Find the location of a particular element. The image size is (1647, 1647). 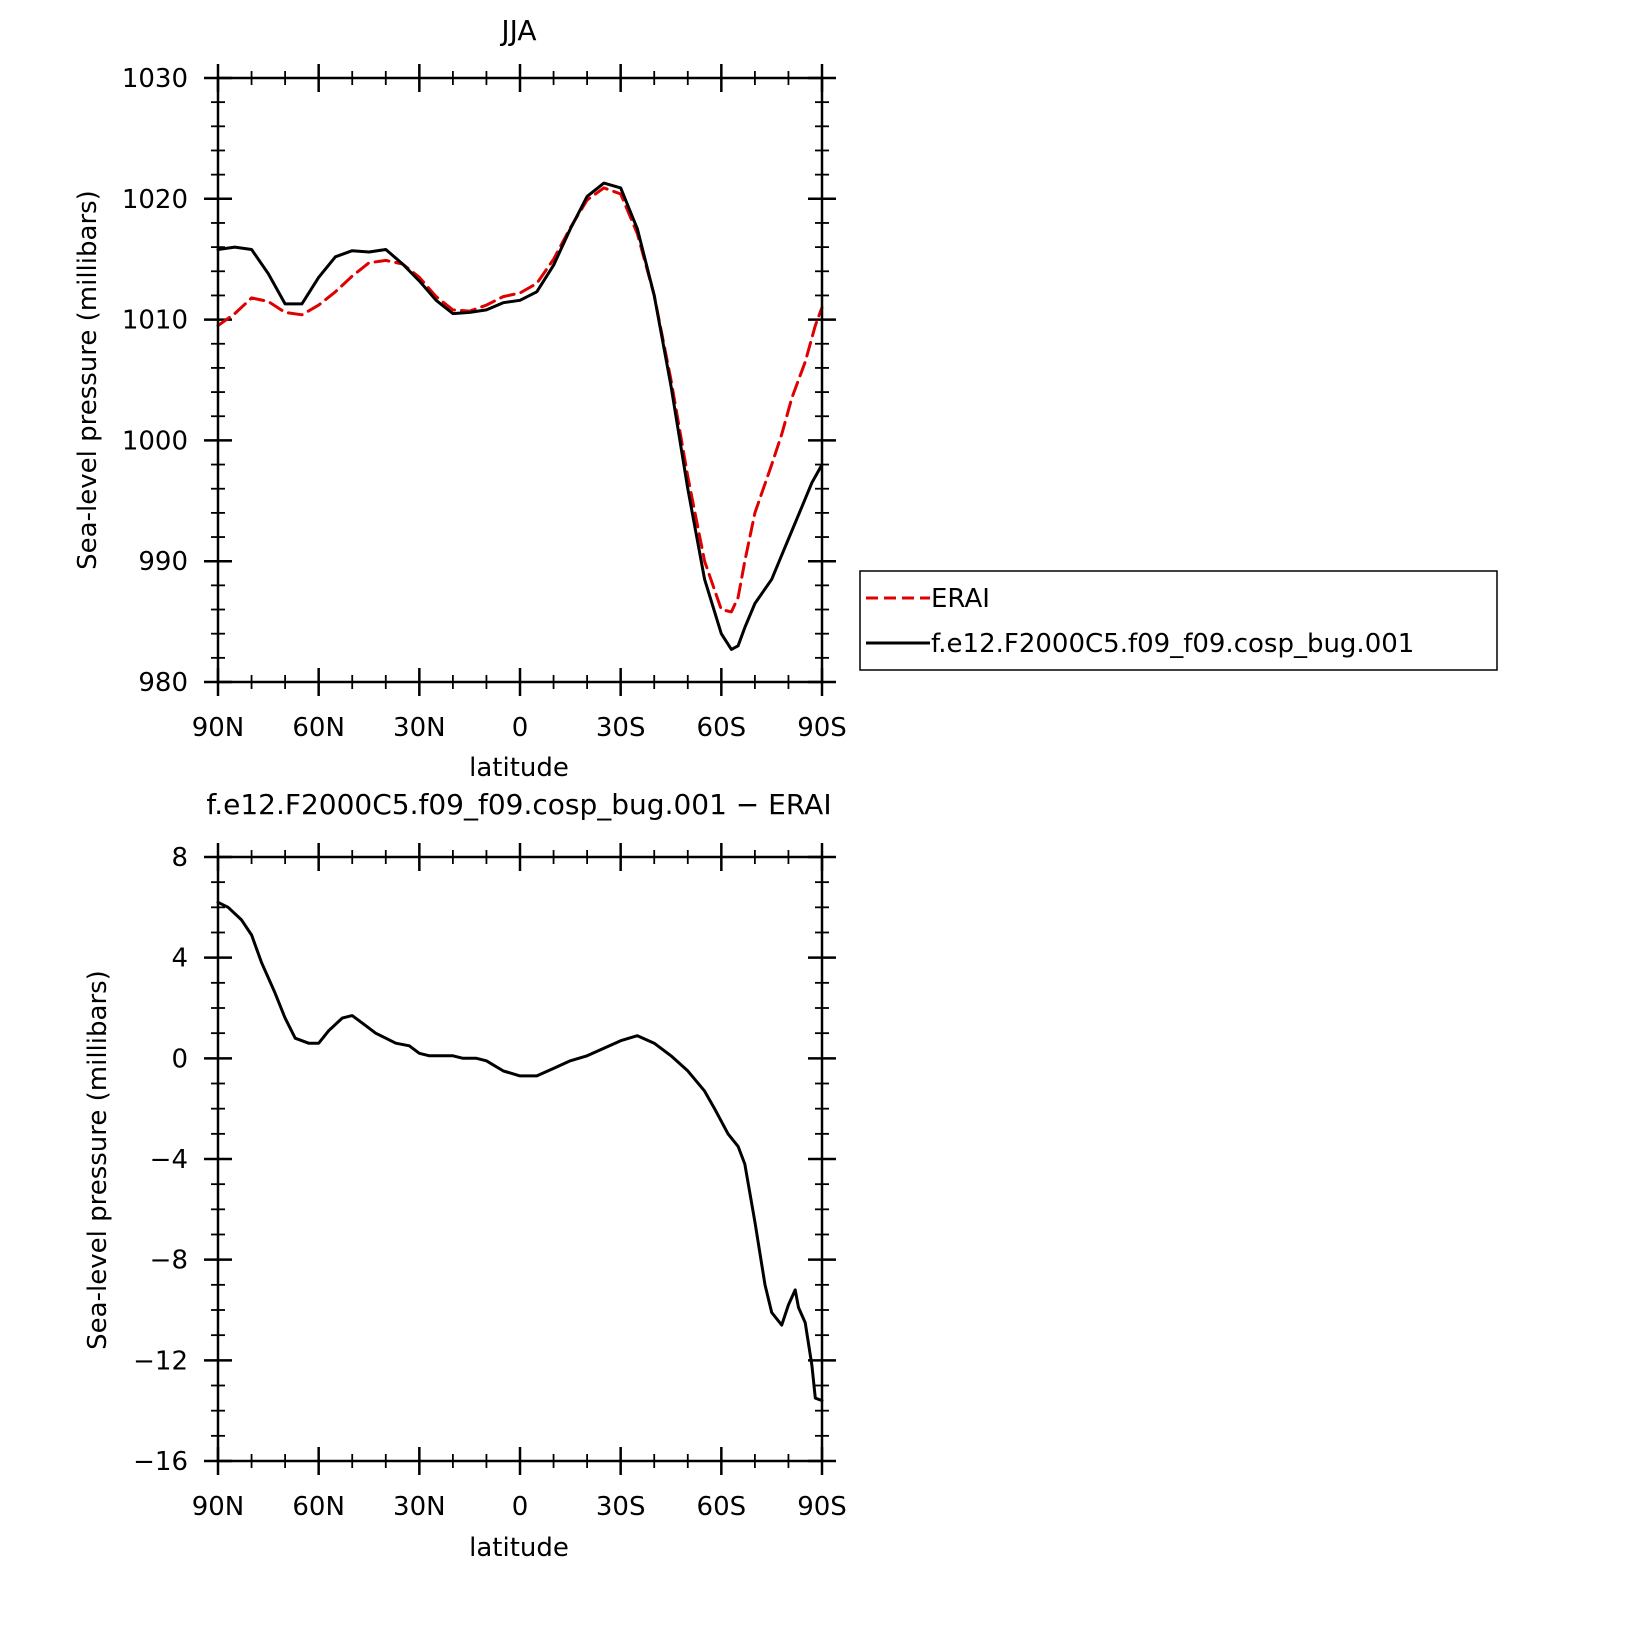

bottom-y-axis-label: Sea-level pressure (millibars) is located at coordinates (98, 1160).